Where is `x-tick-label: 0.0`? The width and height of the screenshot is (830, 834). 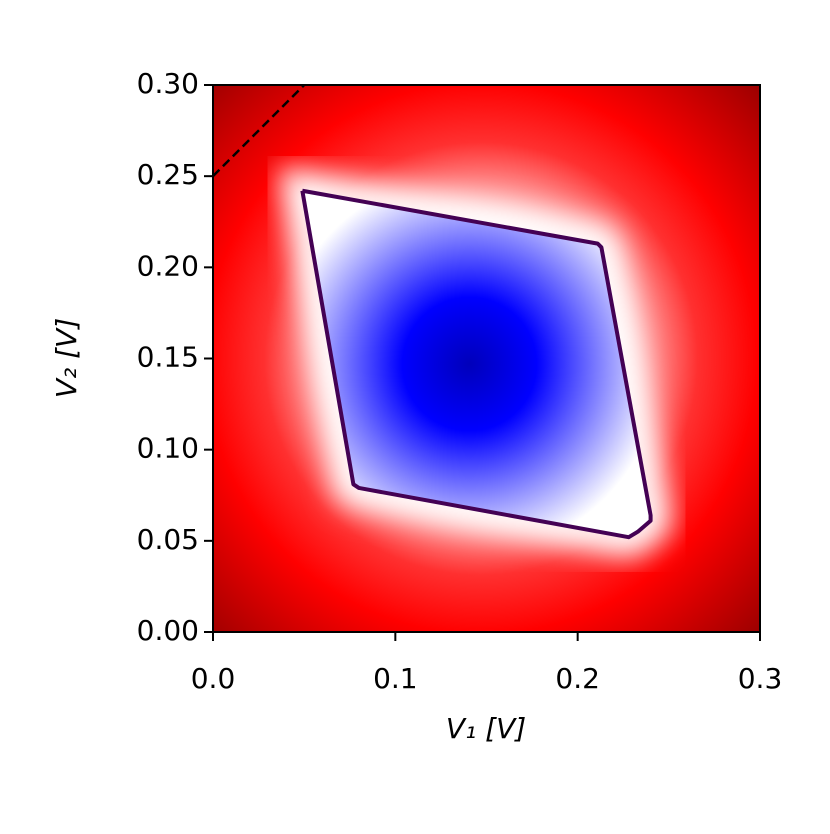 x-tick-label: 0.0 is located at coordinates (213, 678).